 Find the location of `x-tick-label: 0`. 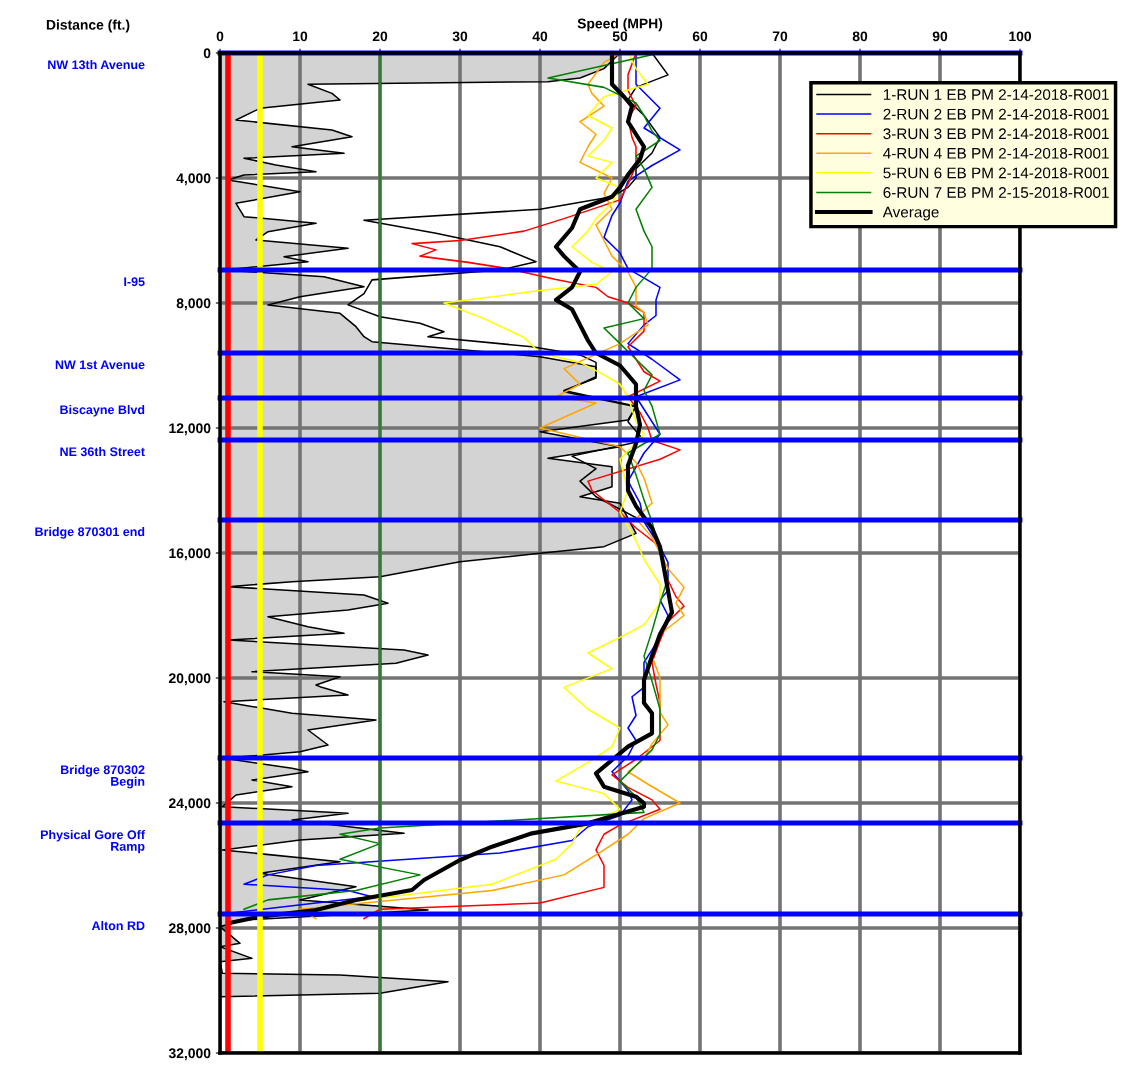

x-tick-label: 0 is located at coordinates (220, 36).